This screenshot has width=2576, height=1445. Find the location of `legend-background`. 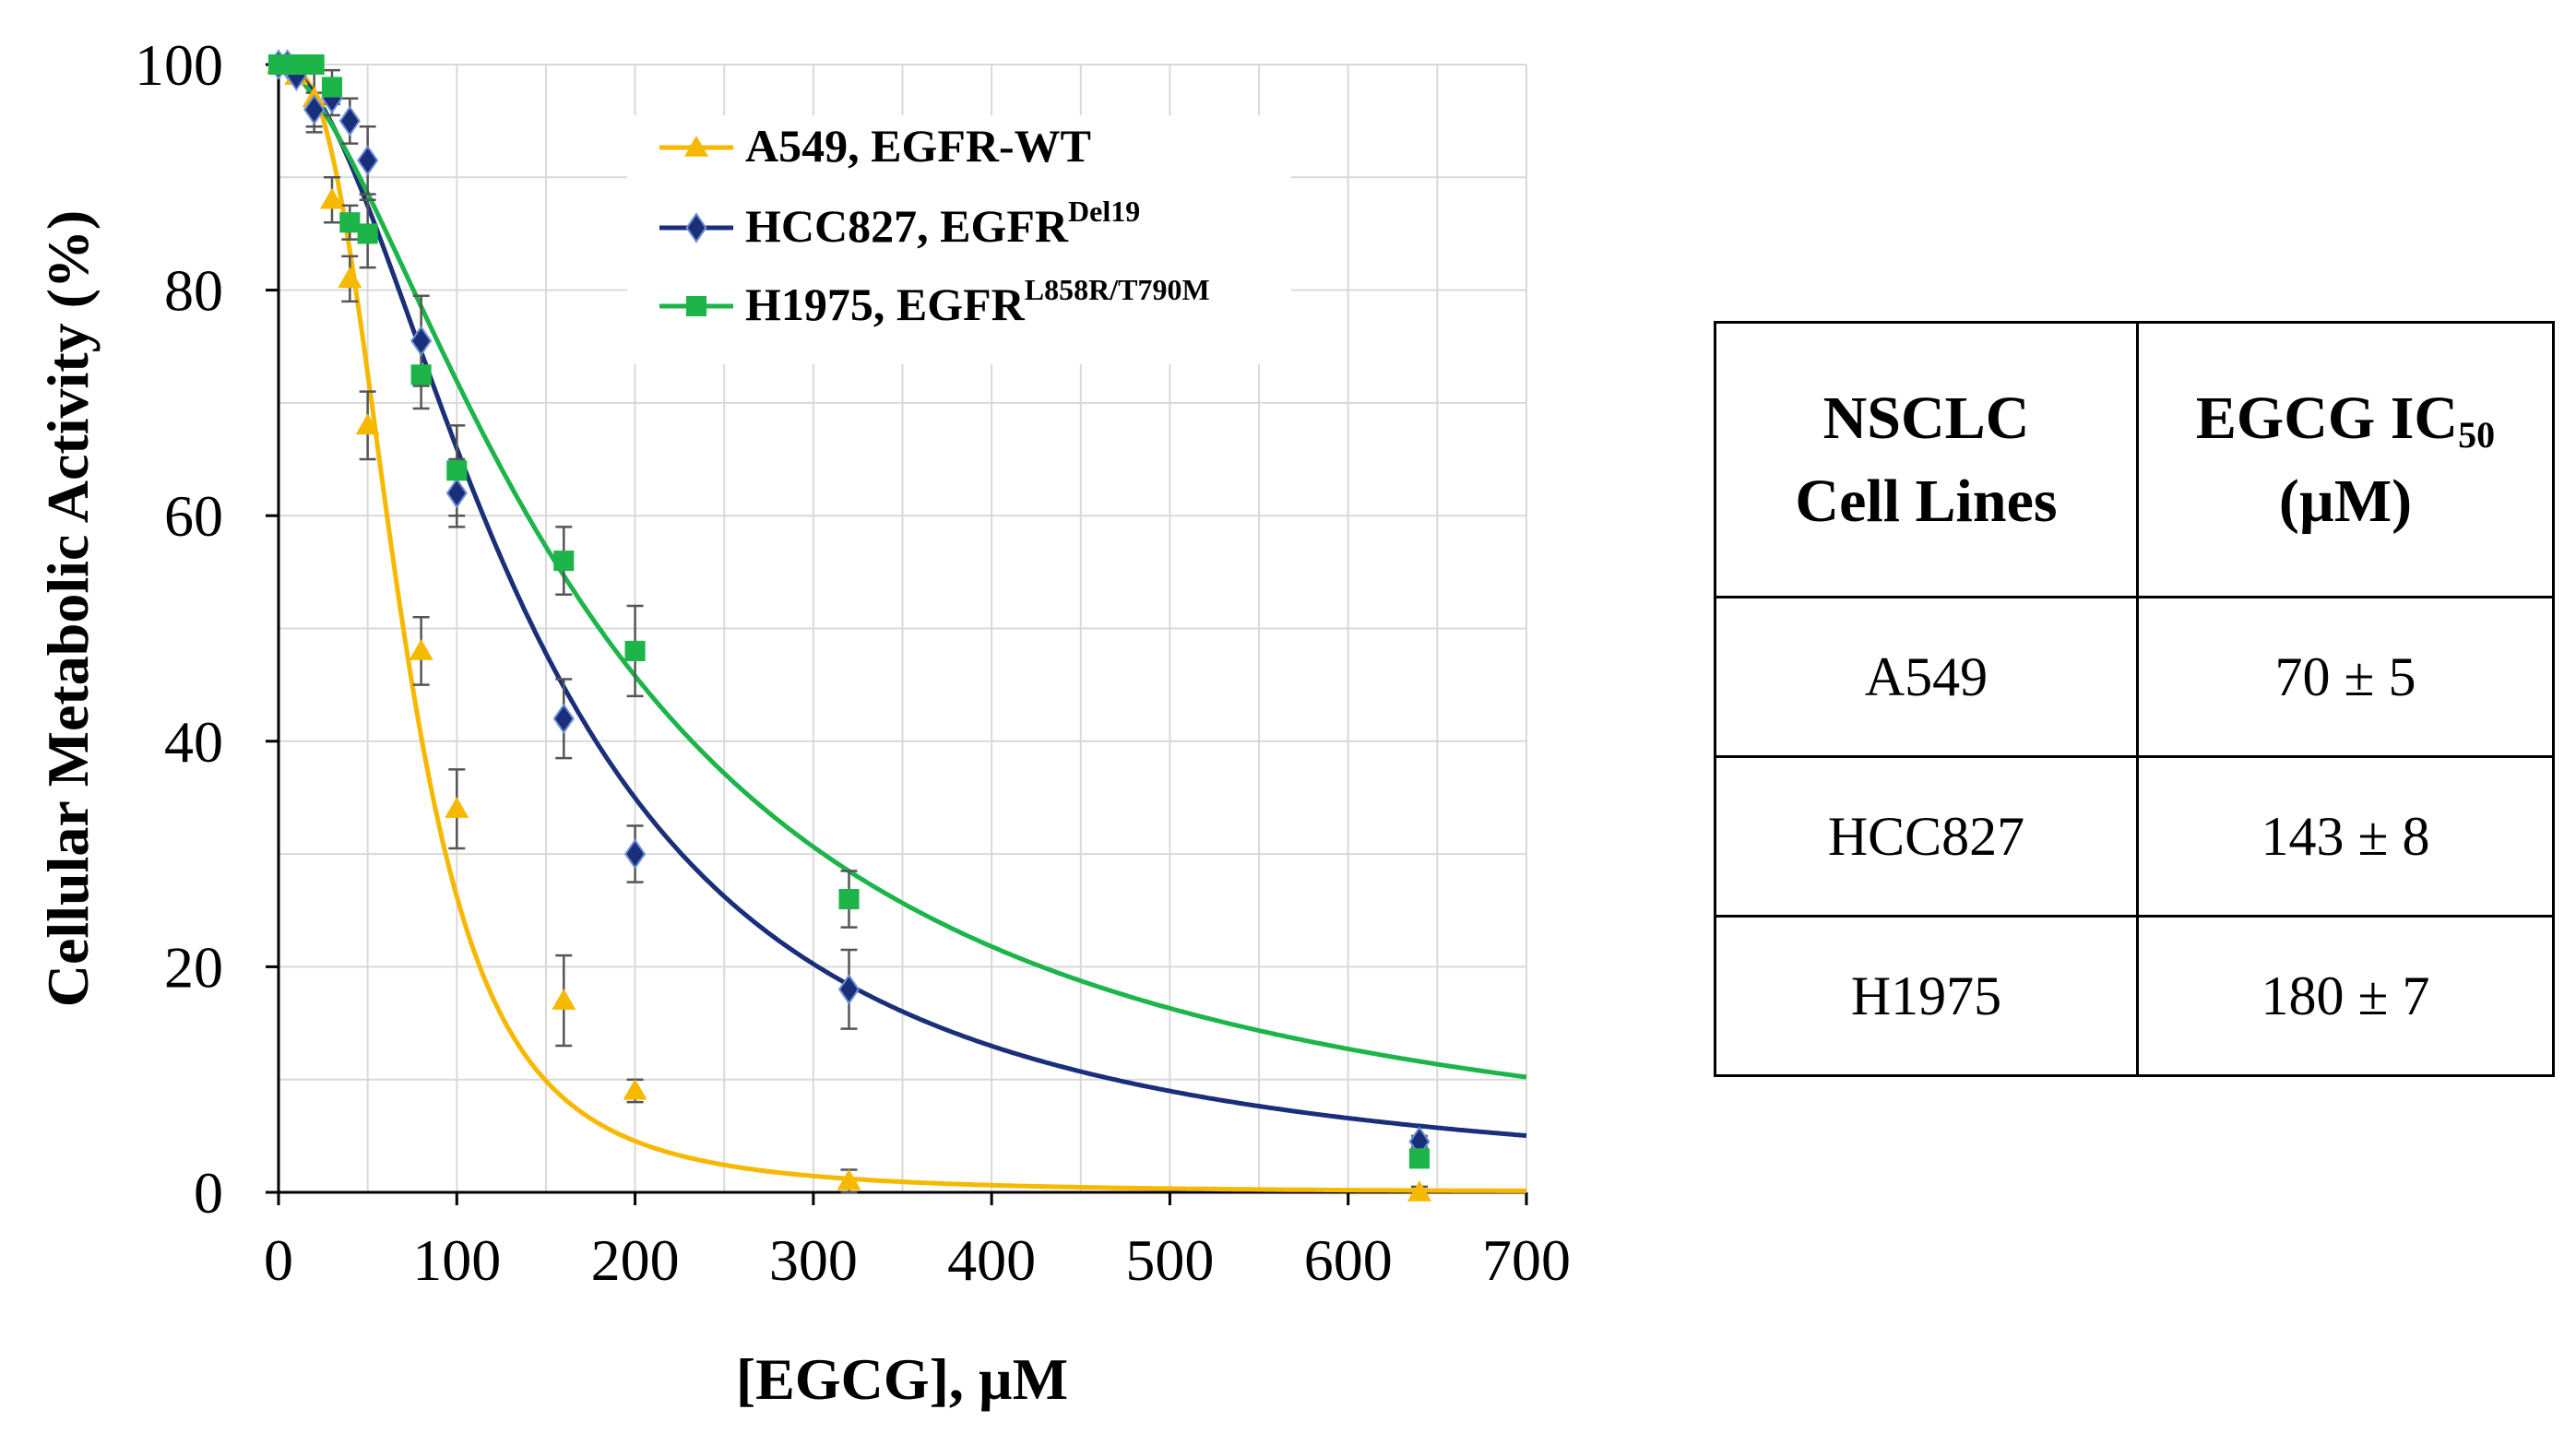

legend-background is located at coordinates (959, 239).